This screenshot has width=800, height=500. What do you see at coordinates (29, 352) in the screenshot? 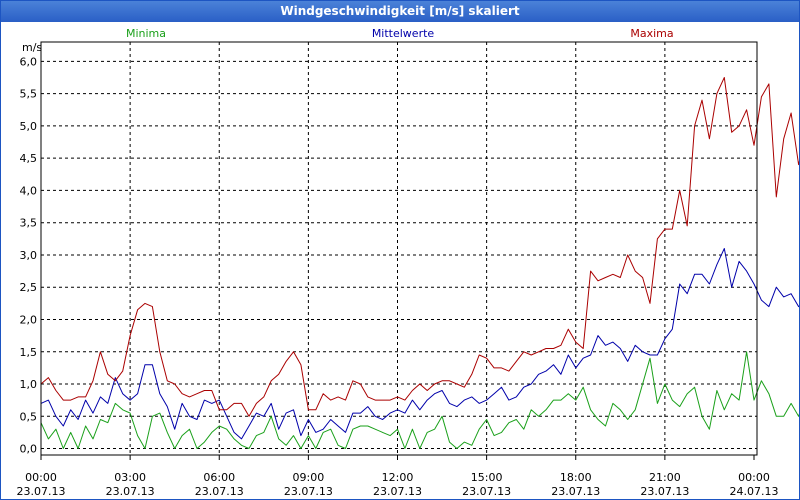
I see `y-tick-label: 1,5` at bounding box center [29, 352].